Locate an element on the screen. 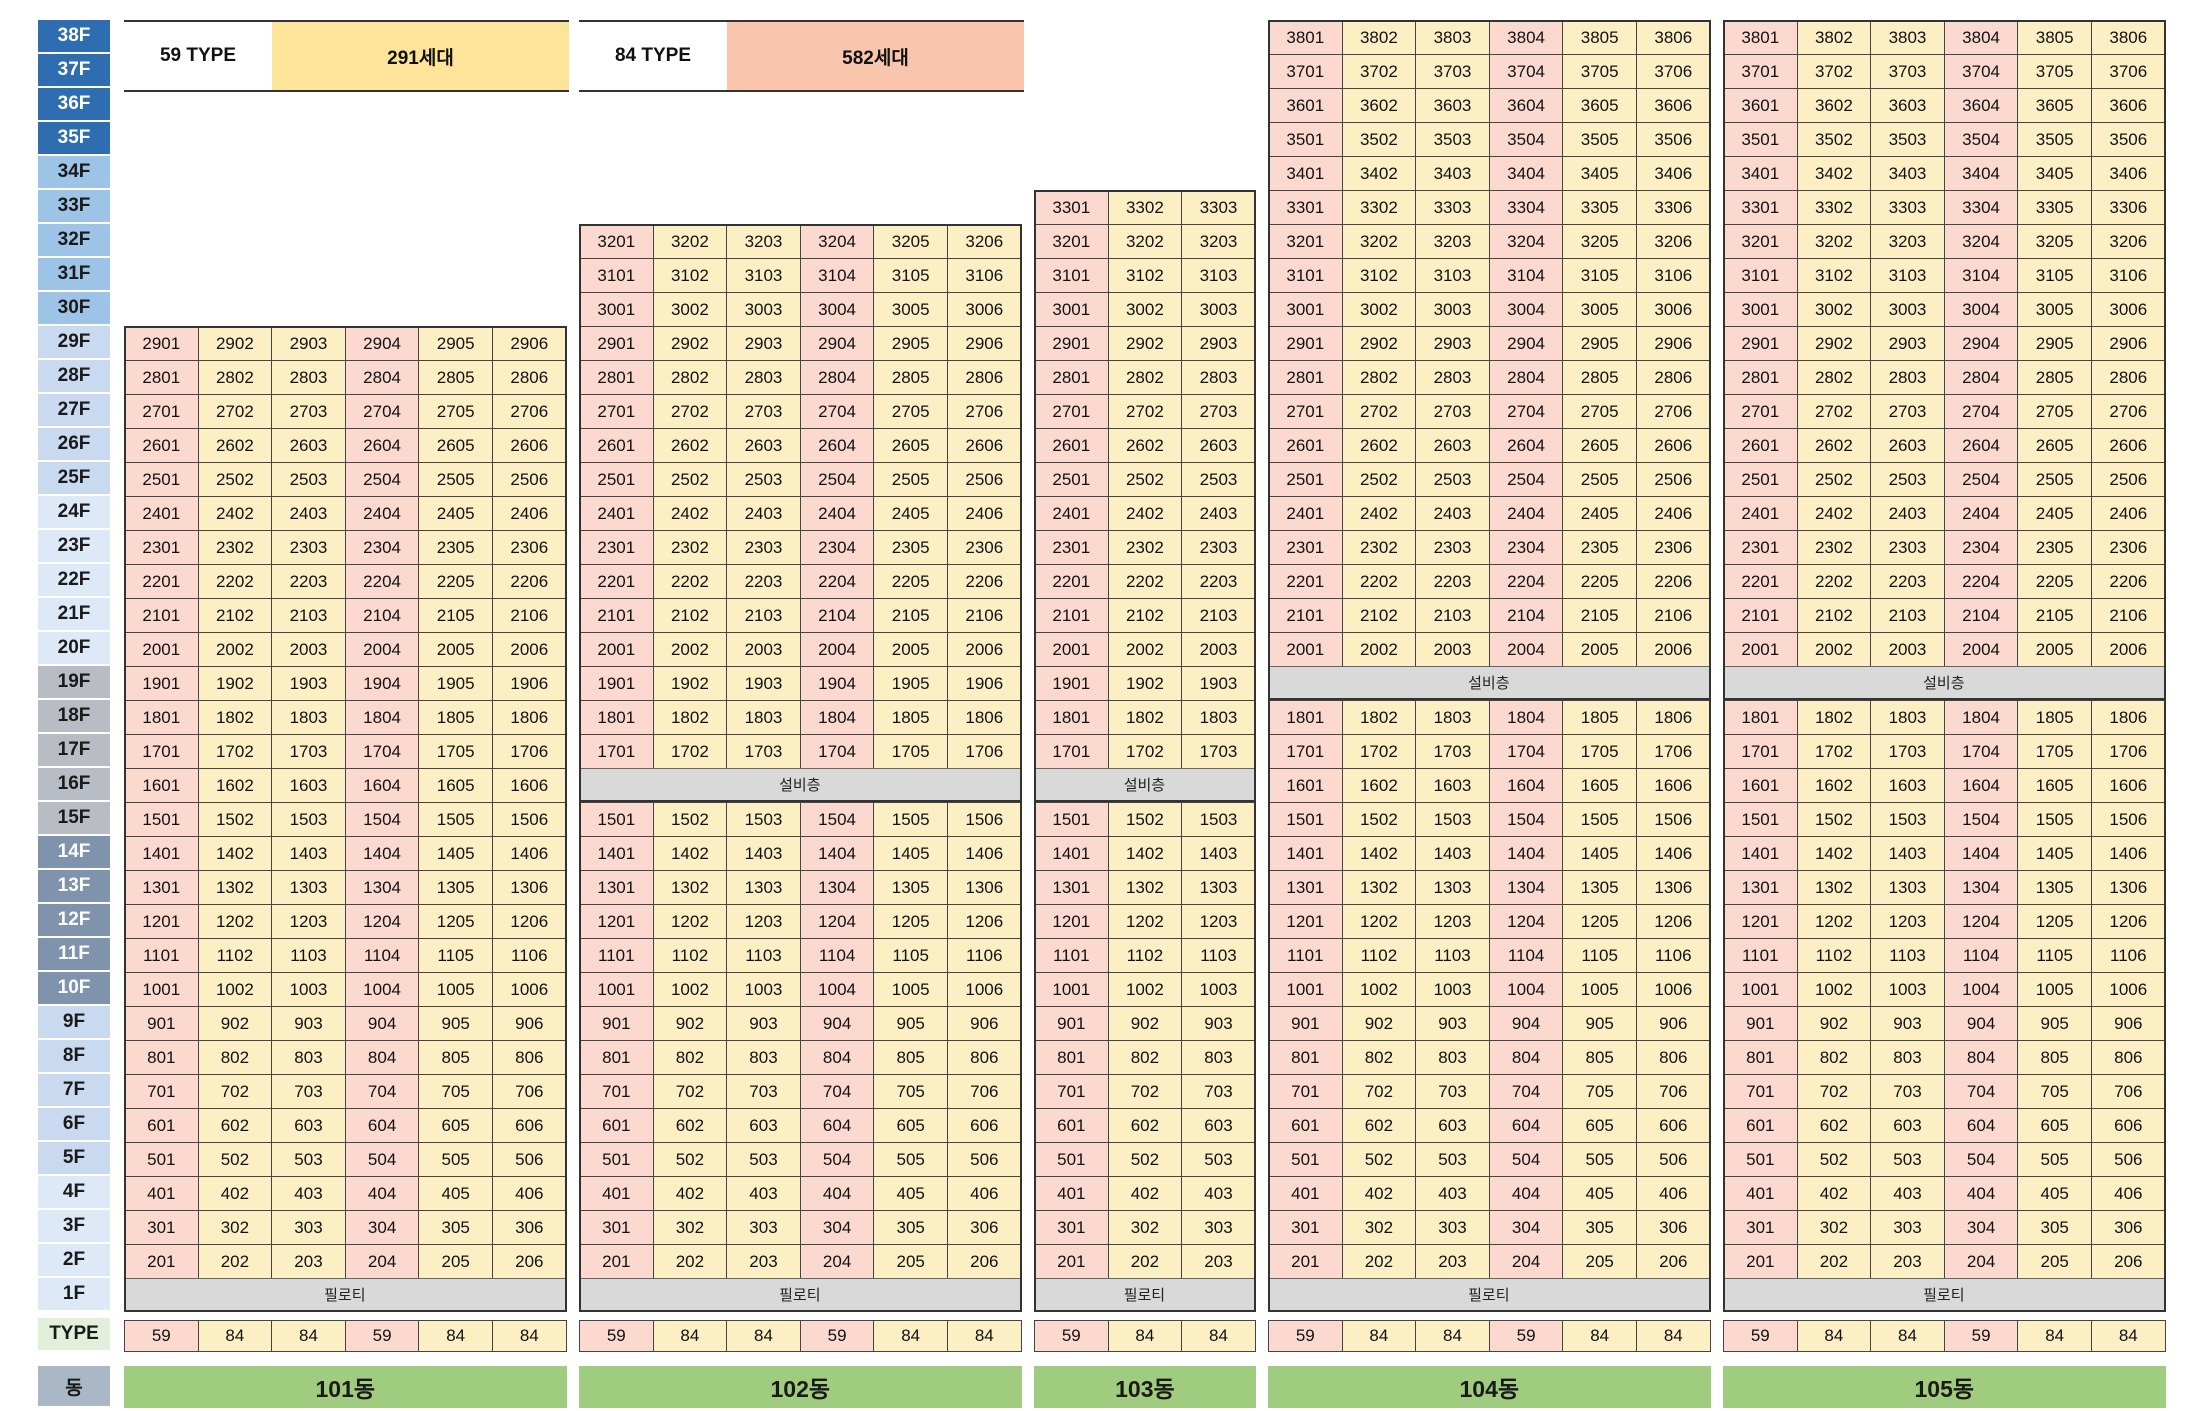  unit-cell: 1205 is located at coordinates (1599, 921).